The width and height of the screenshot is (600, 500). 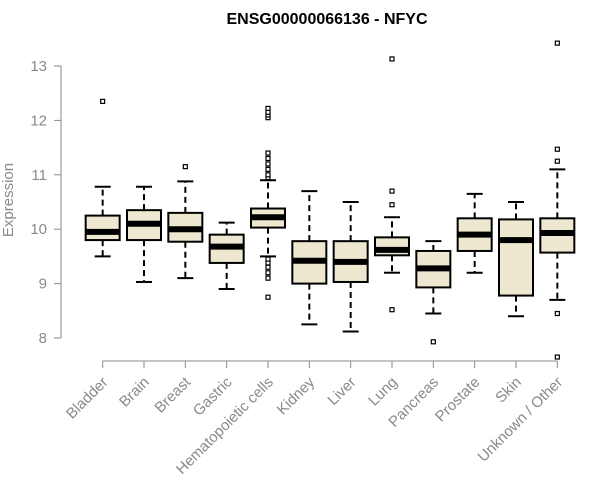 What do you see at coordinates (296, 395) in the screenshot?
I see `x-category-label: Kidney` at bounding box center [296, 395].